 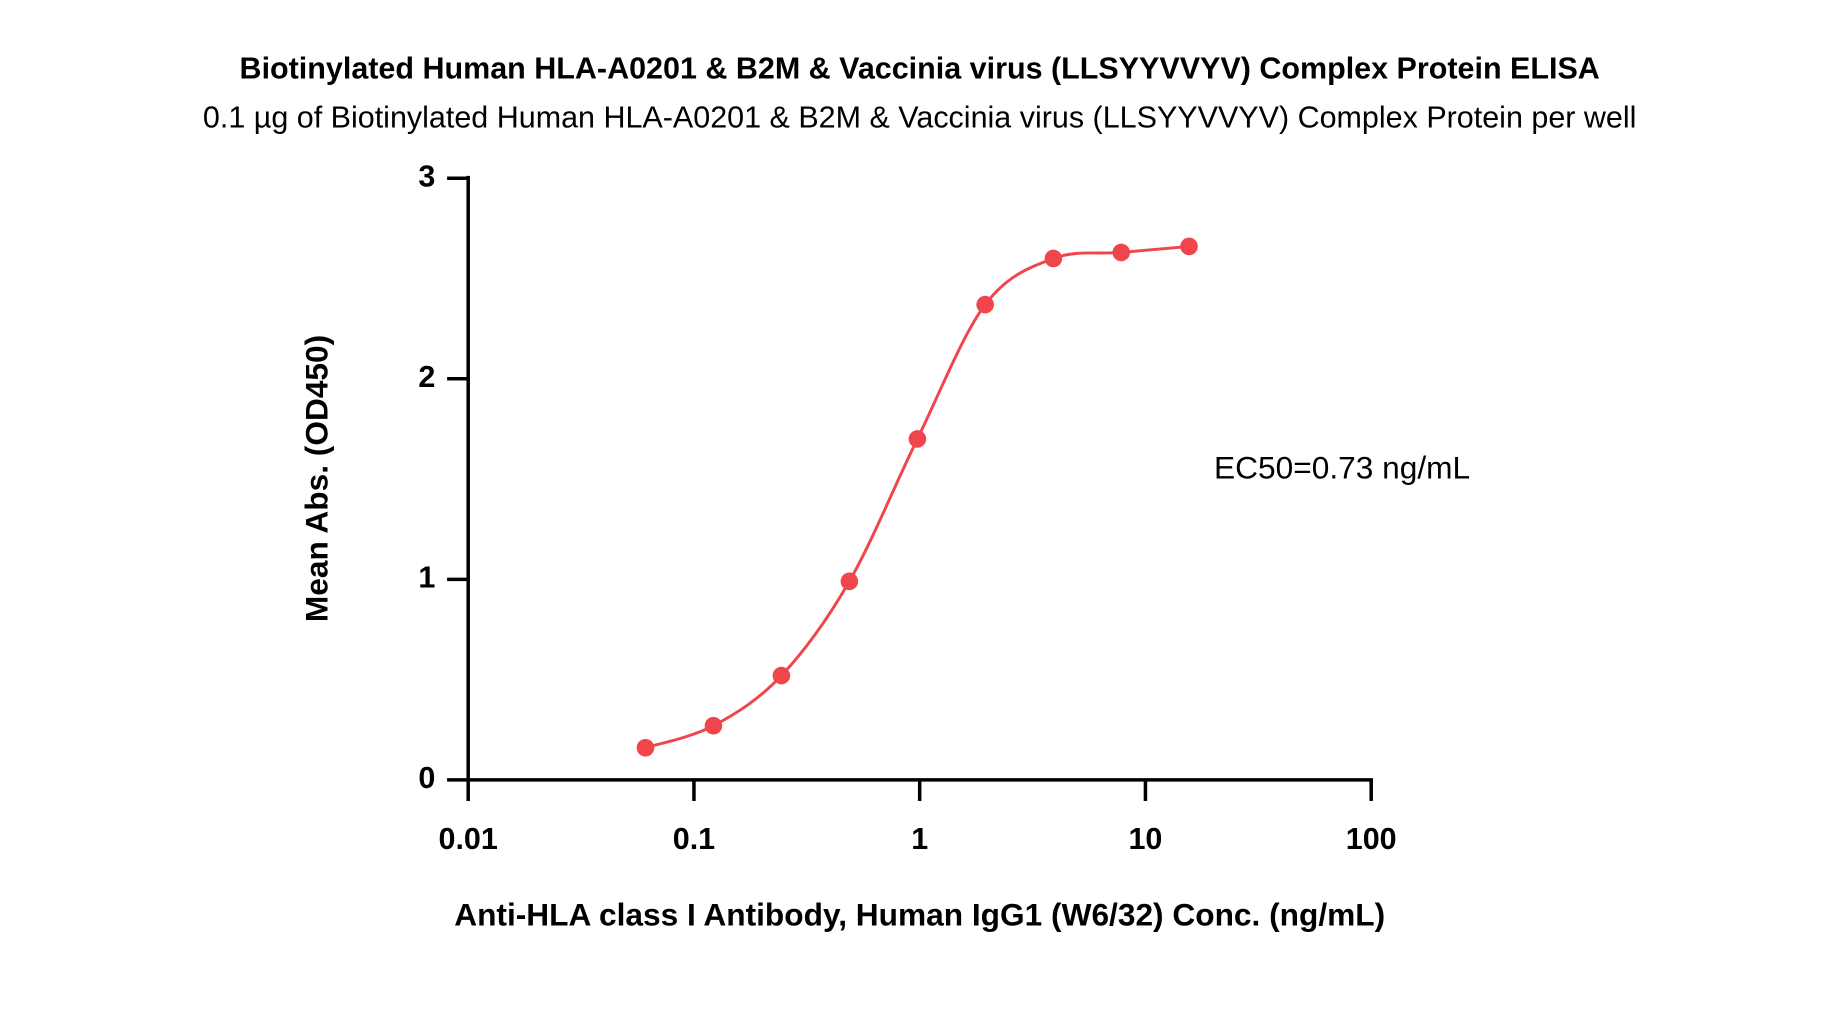 What do you see at coordinates (426, 377) in the screenshot?
I see `y-tick-label: 2` at bounding box center [426, 377].